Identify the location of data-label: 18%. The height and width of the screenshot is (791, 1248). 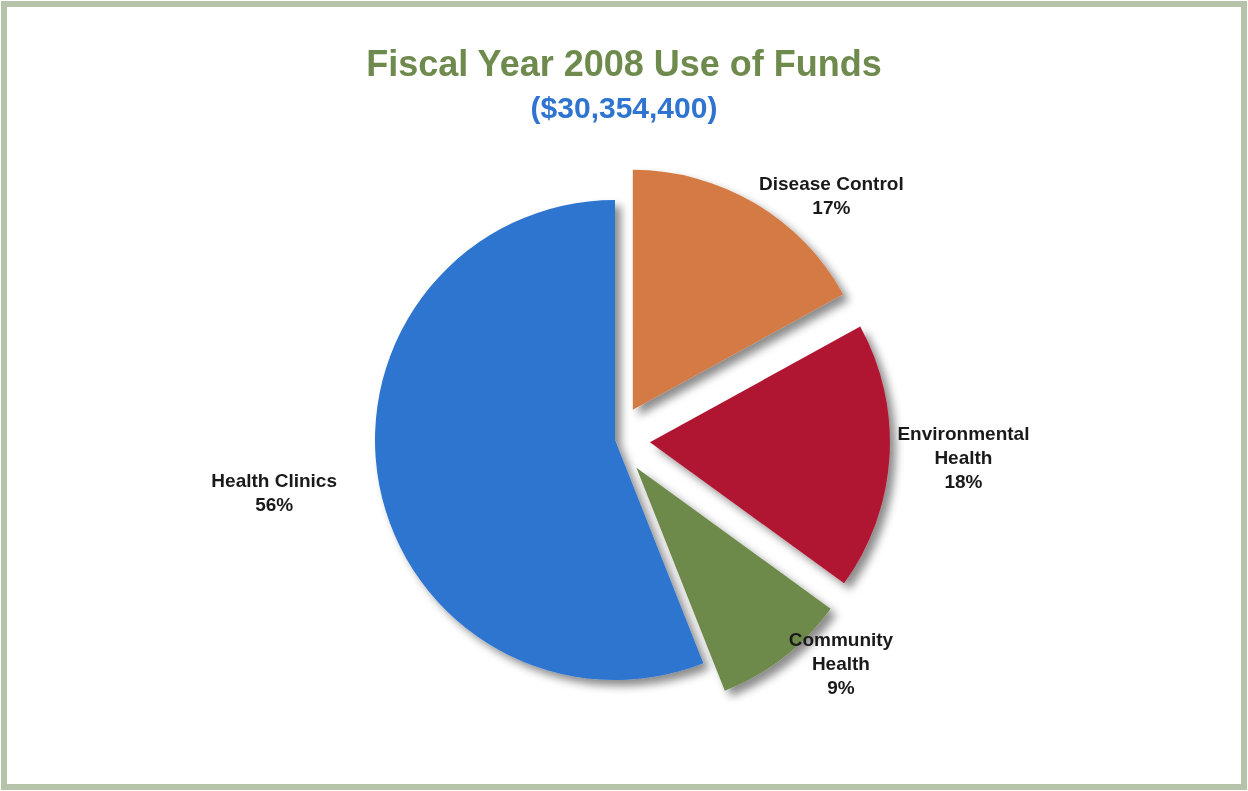
(963, 481).